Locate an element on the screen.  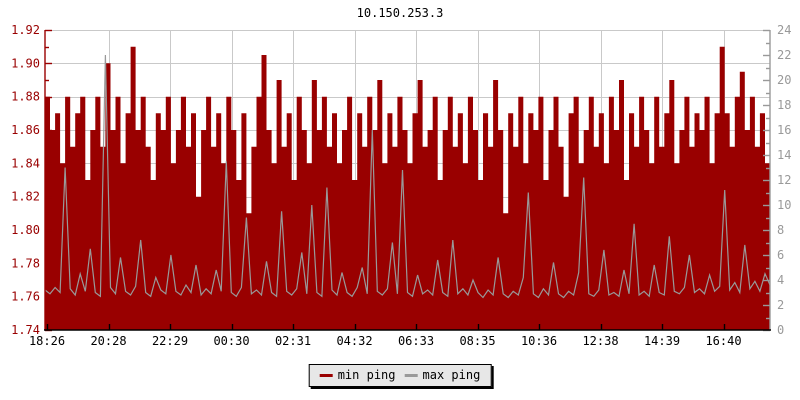
tick-label: 12:38 is located at coordinates (600, 341).